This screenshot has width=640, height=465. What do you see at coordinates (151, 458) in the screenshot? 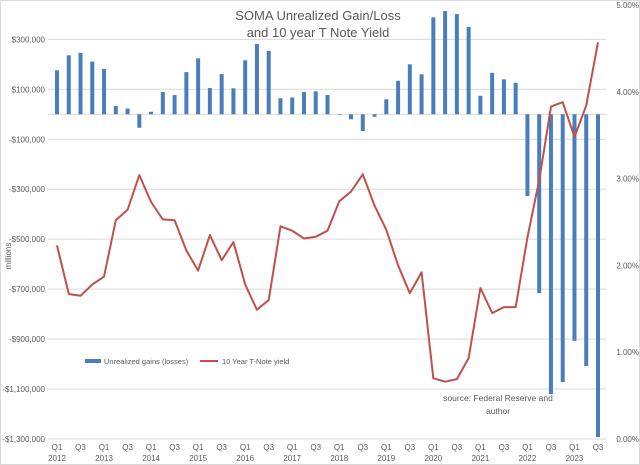
I see `x-tick-year-label: 2014` at bounding box center [151, 458].